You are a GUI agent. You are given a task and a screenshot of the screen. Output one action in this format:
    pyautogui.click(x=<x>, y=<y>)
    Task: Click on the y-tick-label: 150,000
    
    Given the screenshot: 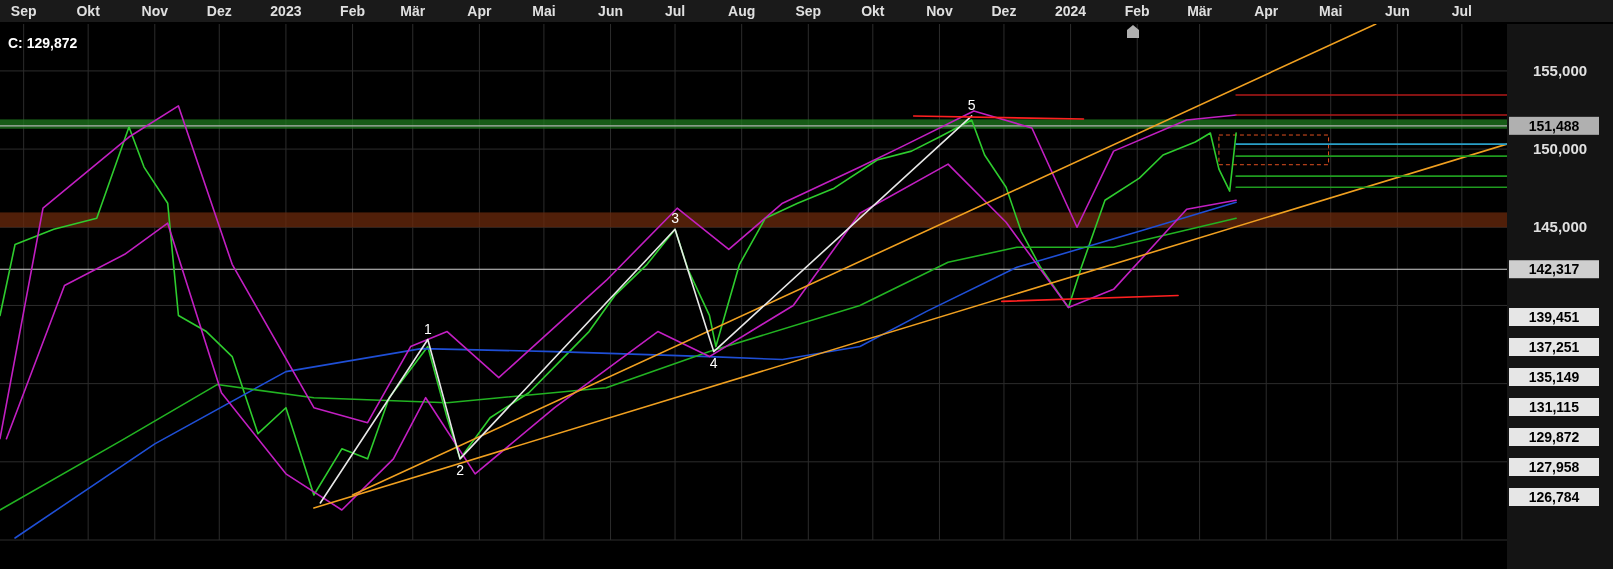 What is the action you would take?
    pyautogui.click(x=1560, y=149)
    